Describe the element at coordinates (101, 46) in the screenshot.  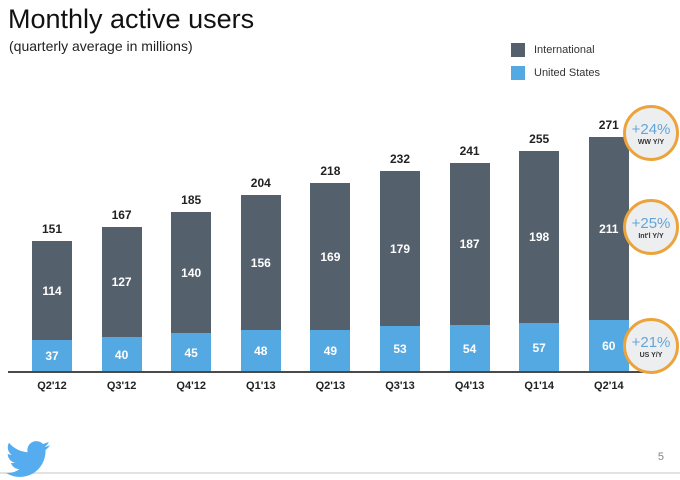
I see `page-subtitle: (quarterly average in millions)` at that location.